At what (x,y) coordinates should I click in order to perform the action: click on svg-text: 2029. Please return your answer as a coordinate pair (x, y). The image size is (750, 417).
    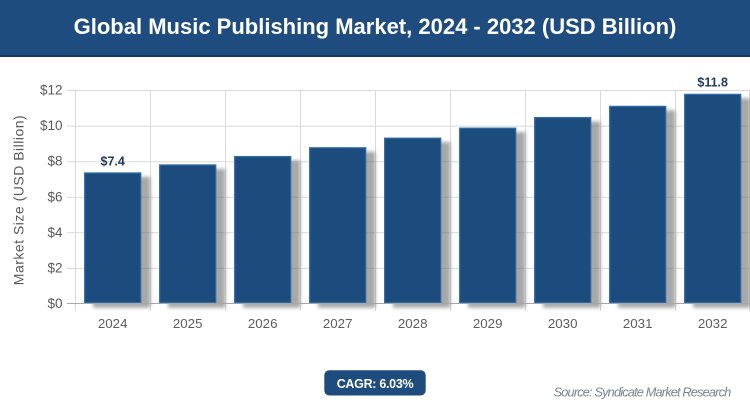
    Looking at the image, I should click on (488, 323).